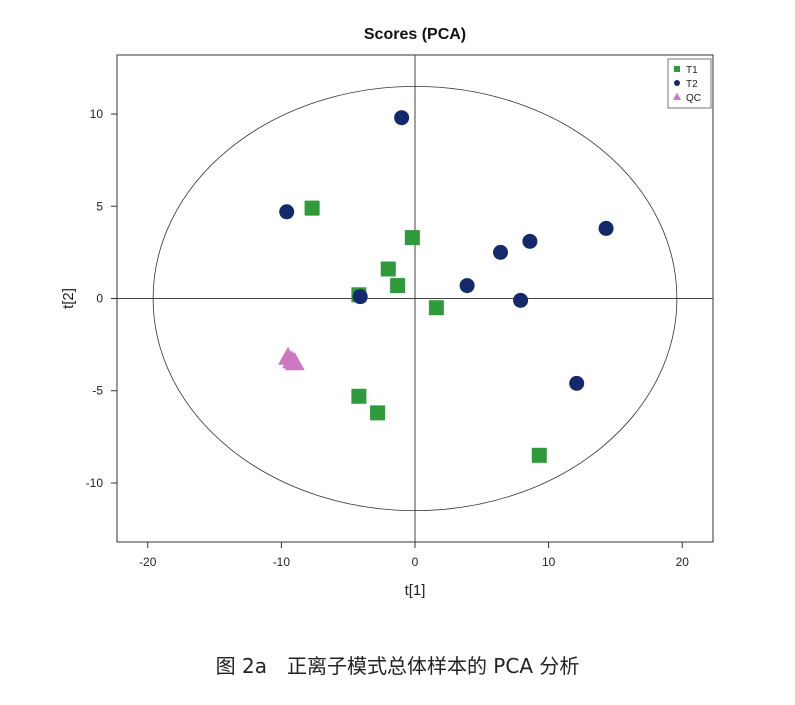  I want to click on legend-marker-qc, so click(677, 96).